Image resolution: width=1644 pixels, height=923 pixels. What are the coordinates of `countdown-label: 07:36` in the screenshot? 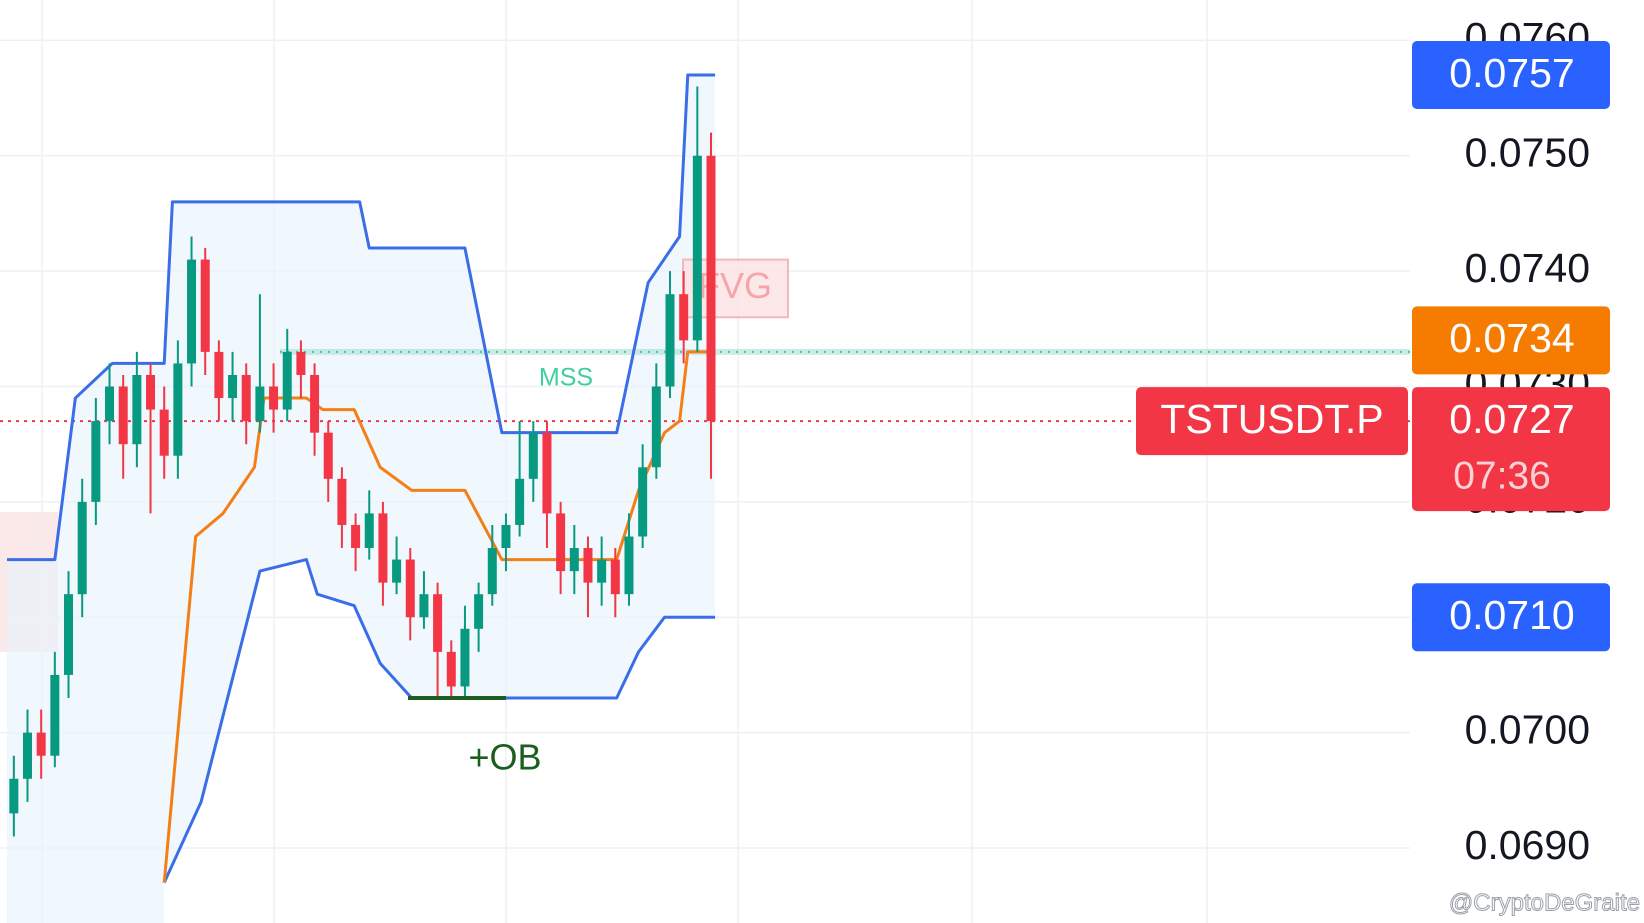 It's located at (1502, 475).